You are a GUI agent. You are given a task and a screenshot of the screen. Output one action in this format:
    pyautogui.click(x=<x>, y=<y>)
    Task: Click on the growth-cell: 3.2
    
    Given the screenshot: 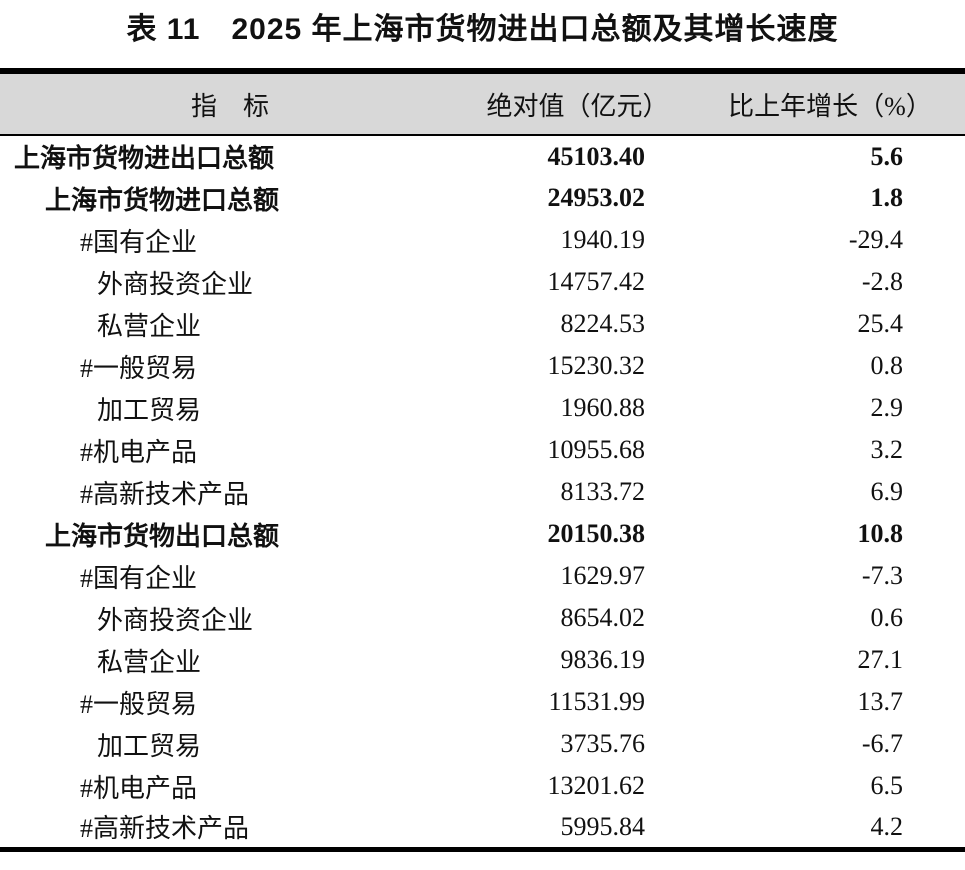 What is the action you would take?
    pyautogui.click(x=887, y=449)
    